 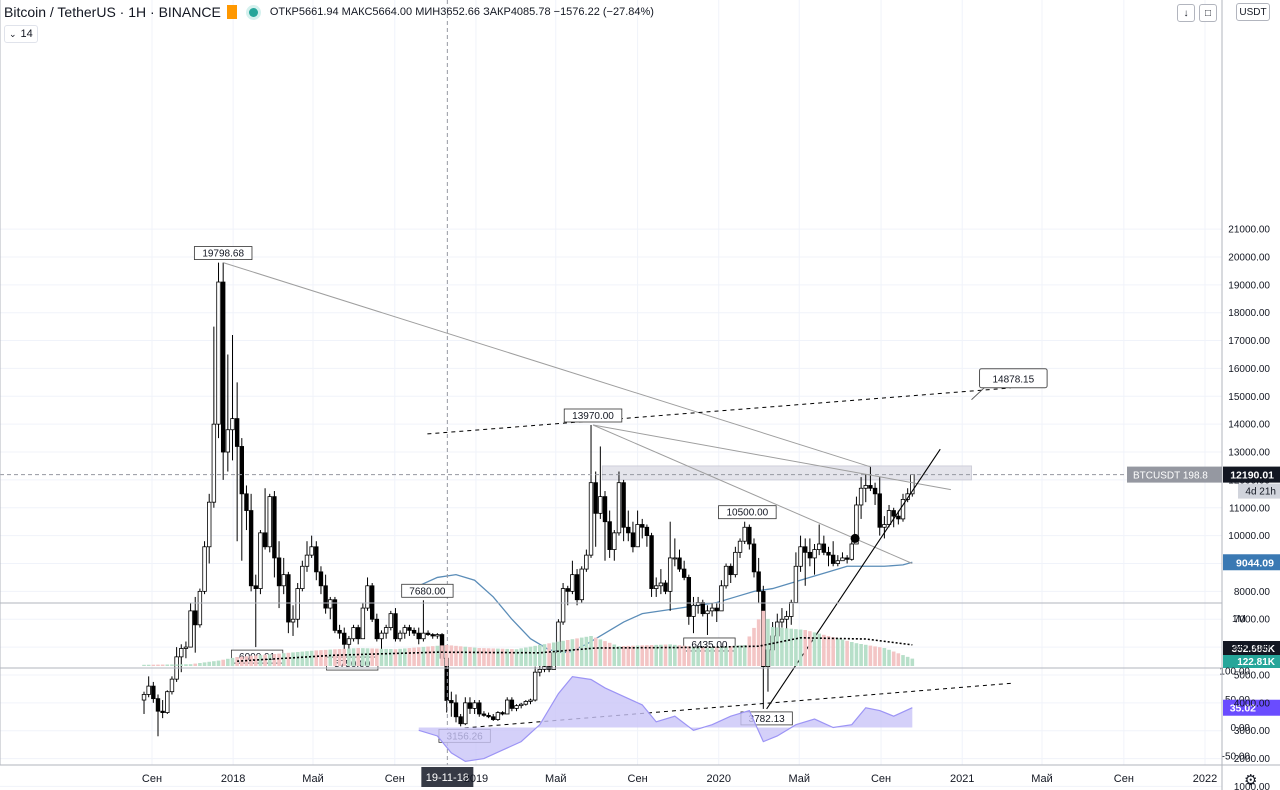 I want to click on scroll-down-icon: ↓, so click(x=1186, y=13).